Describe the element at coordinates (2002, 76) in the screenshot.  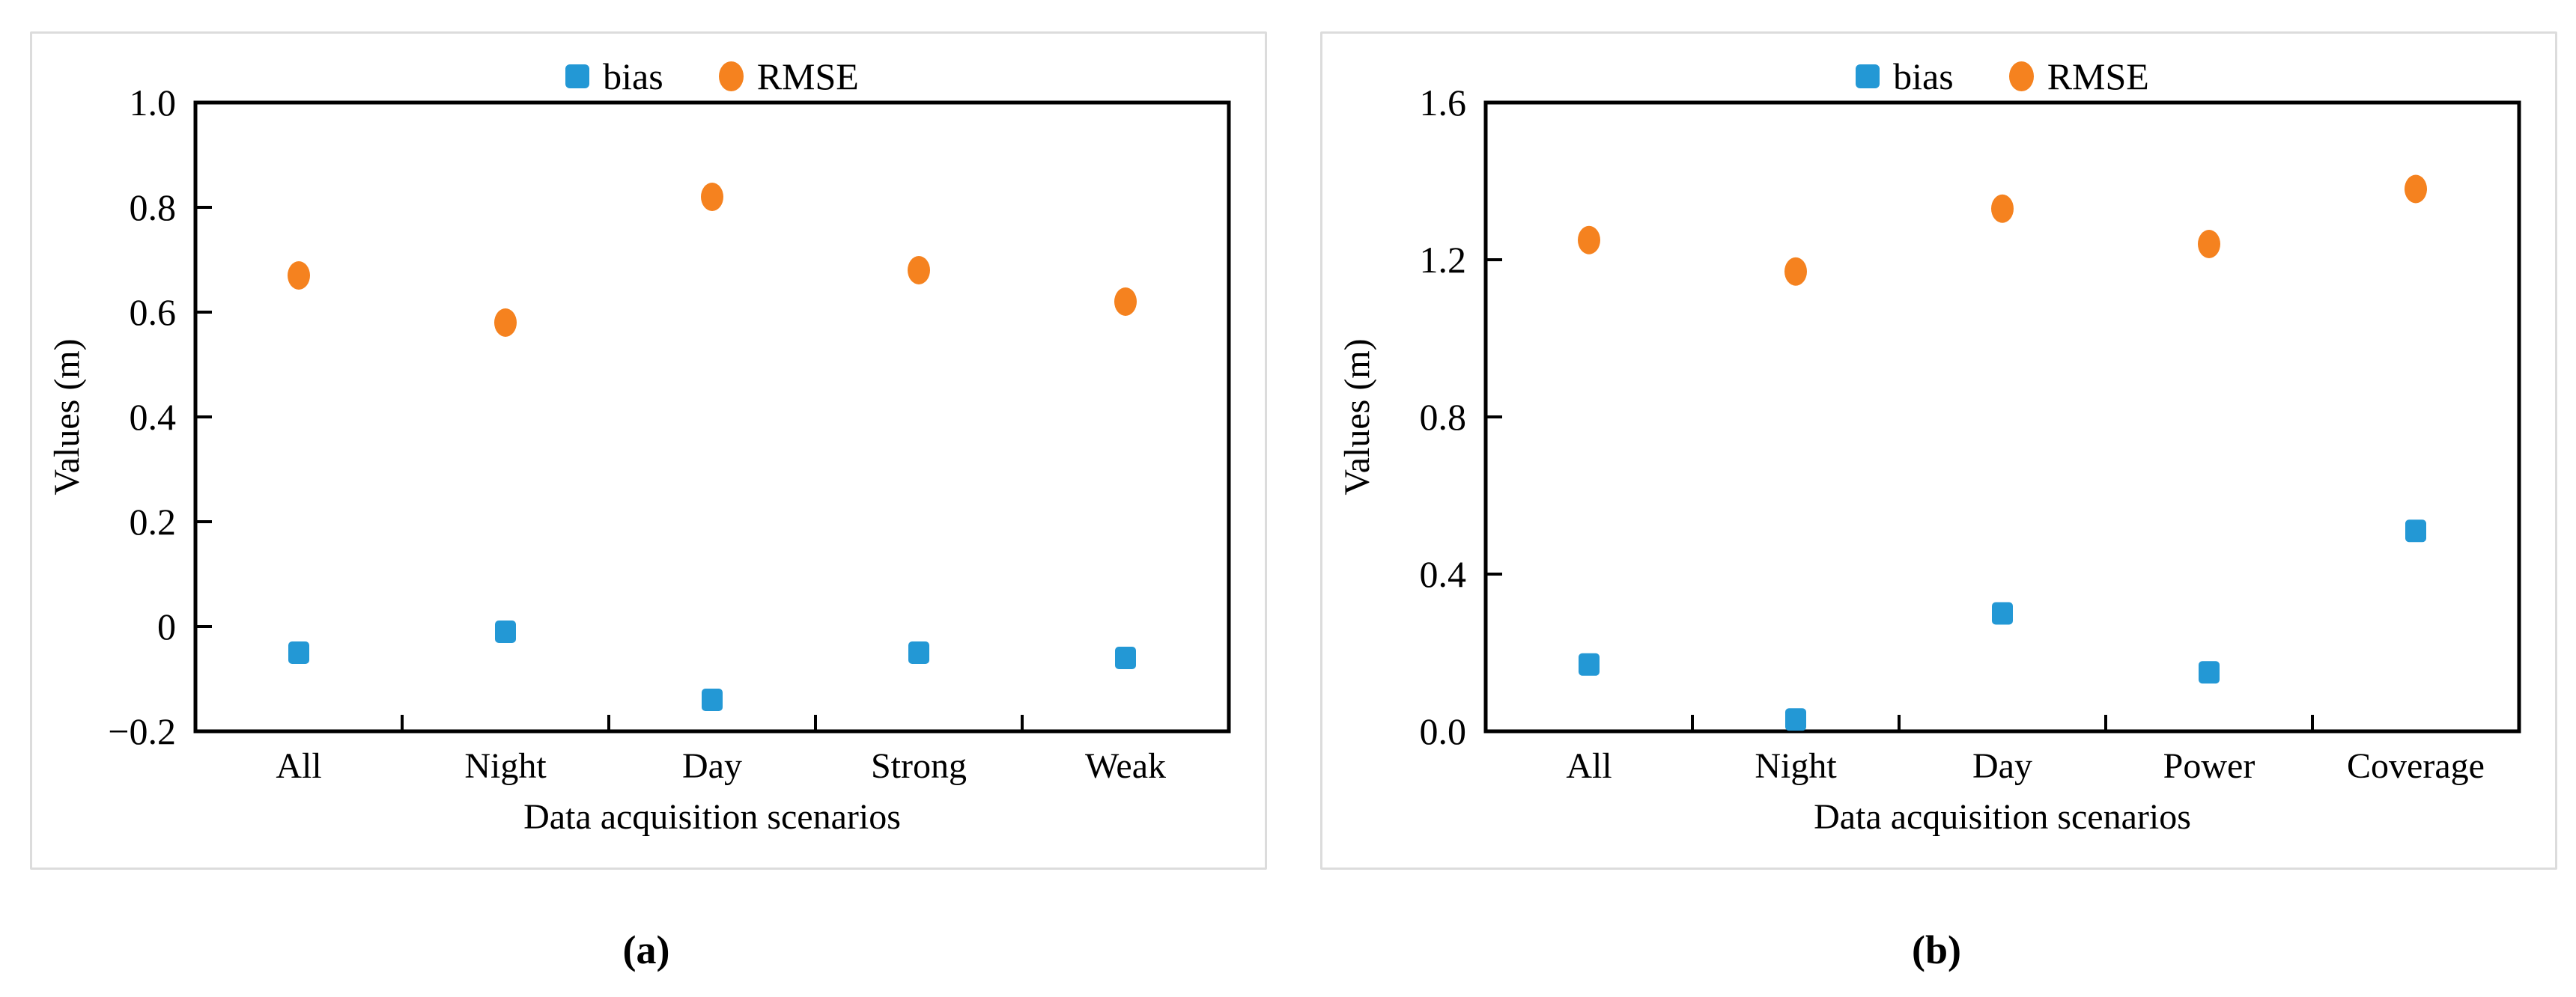
I see `legend-b: bias RMSE` at that location.